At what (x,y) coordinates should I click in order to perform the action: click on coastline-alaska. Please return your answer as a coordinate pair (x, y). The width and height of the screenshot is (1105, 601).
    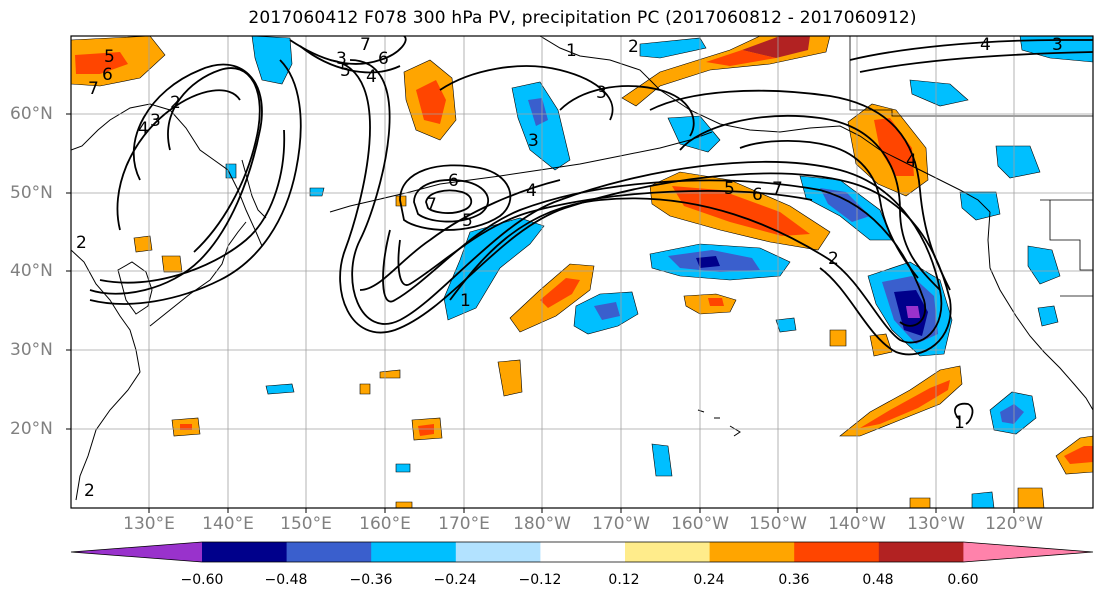
    Looking at the image, I should click on (765, 124).